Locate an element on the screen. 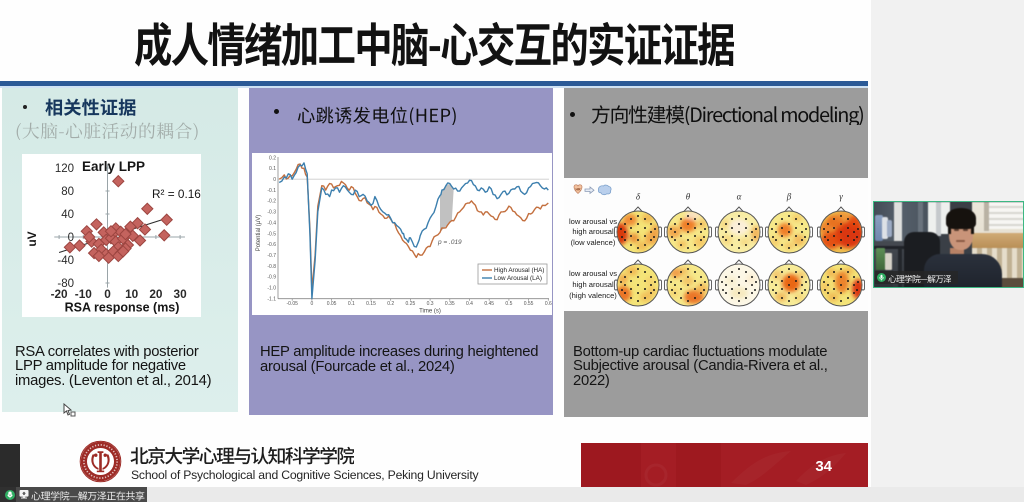 The image size is (1024, 502). svg-text: 0.05 is located at coordinates (332, 304).